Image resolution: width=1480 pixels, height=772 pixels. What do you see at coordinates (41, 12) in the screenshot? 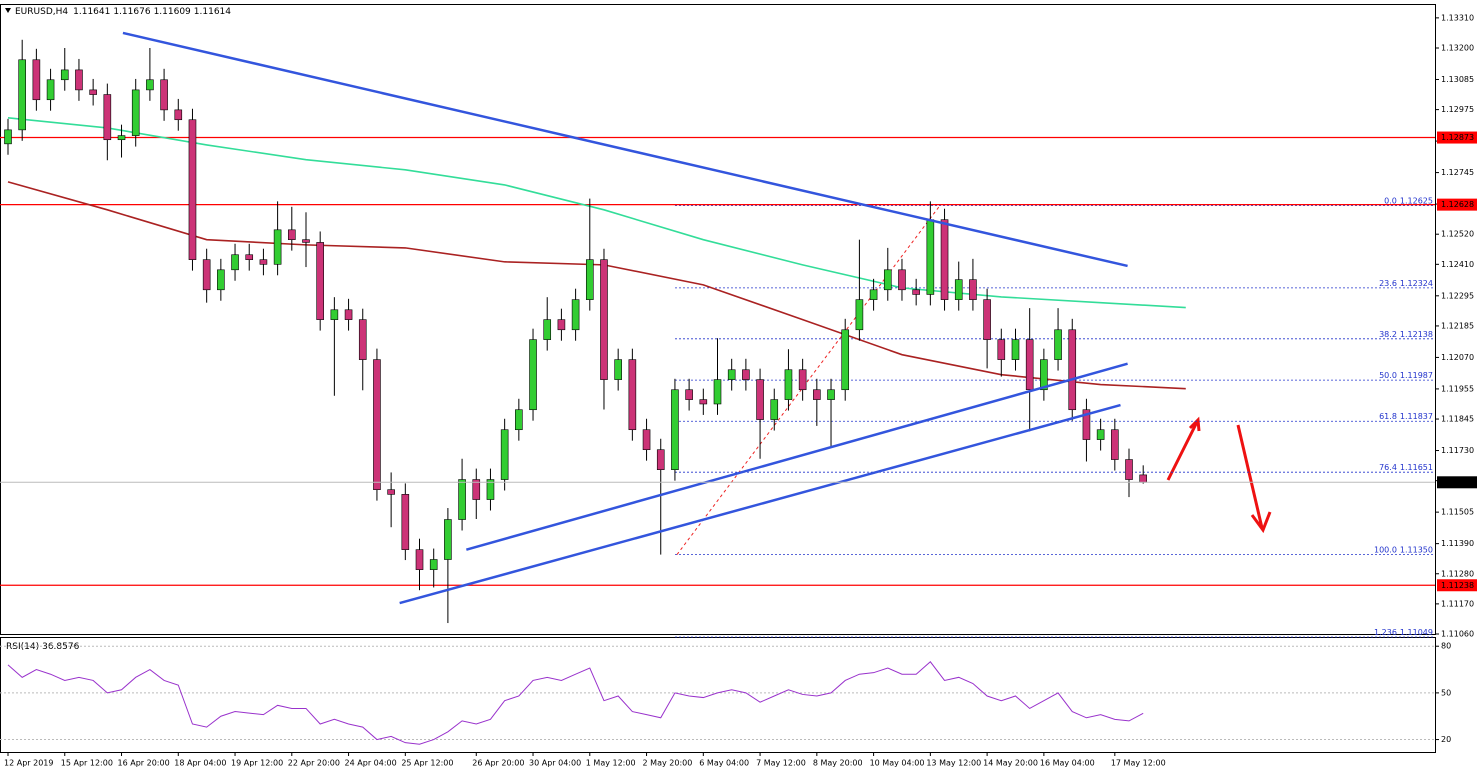
I see `symbol: EURUSD,H4` at bounding box center [41, 12].